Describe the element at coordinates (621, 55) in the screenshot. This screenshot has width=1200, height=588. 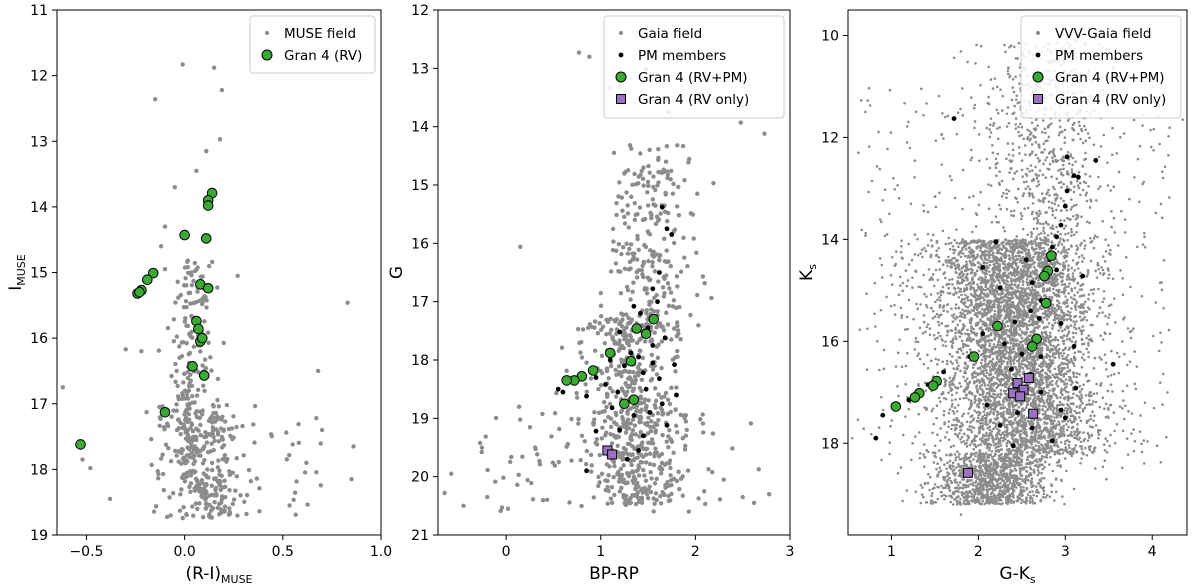
I see `legend-marker` at that location.